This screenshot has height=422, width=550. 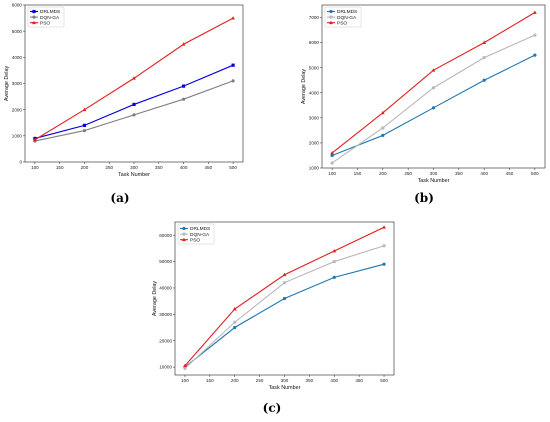 I want to click on y-tick-label: 20000, so click(x=165, y=340).